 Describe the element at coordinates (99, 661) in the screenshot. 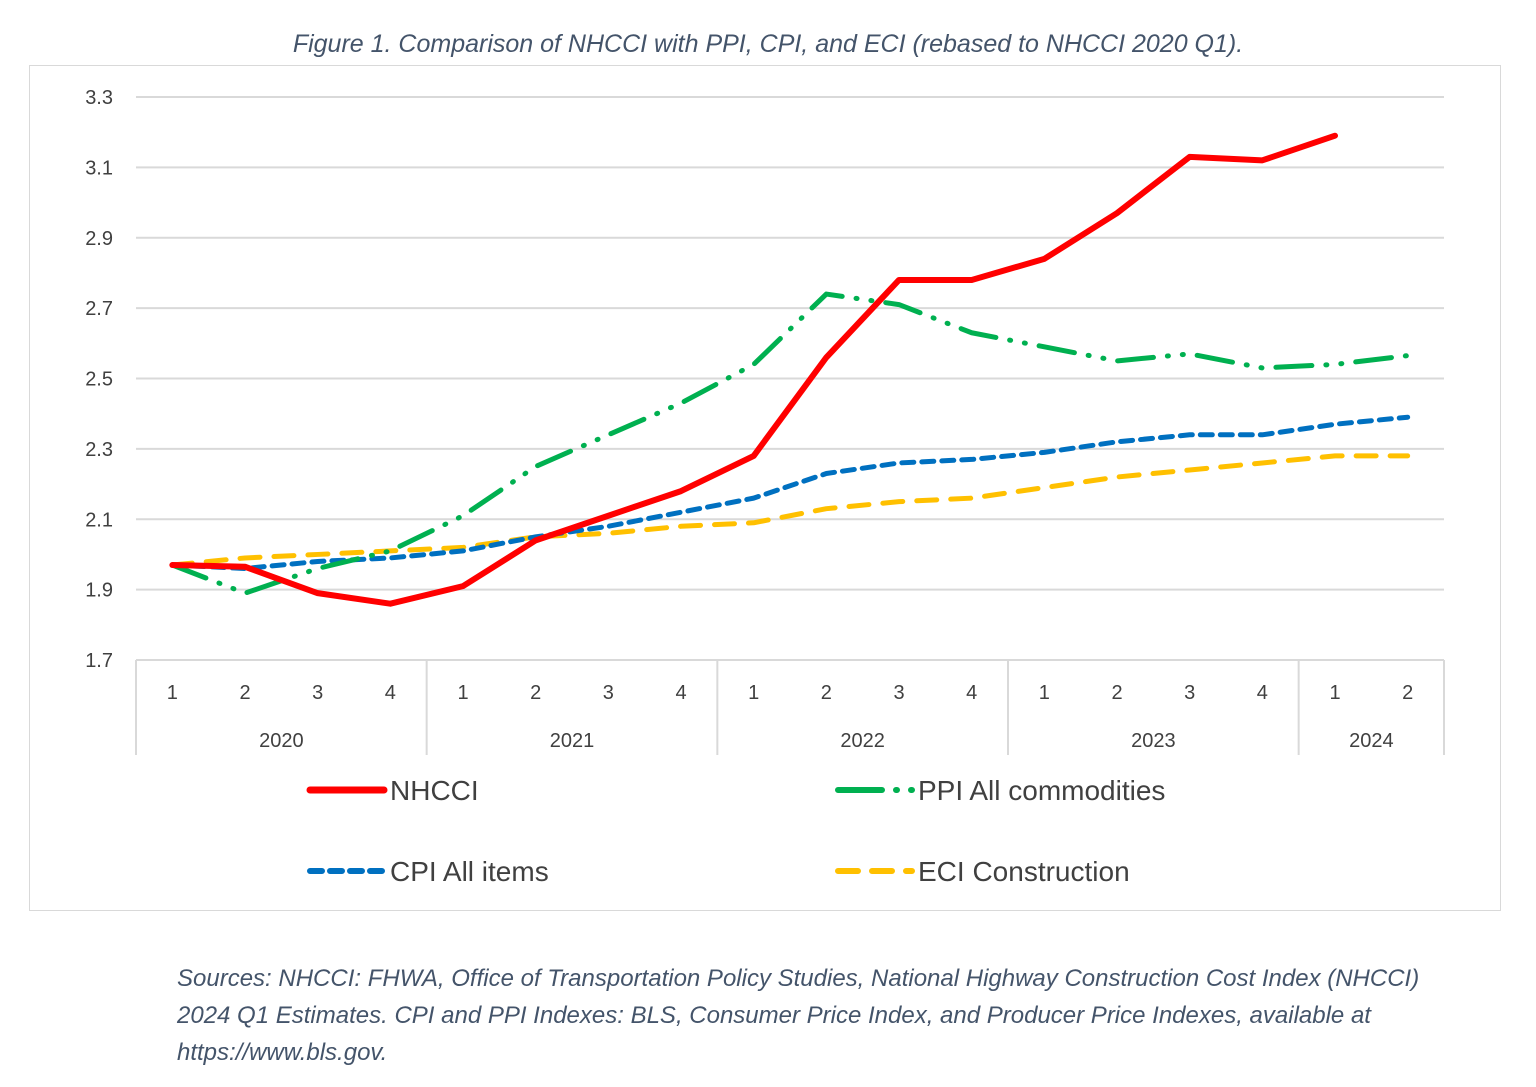

I see `y-tick-label: 1.7` at that location.